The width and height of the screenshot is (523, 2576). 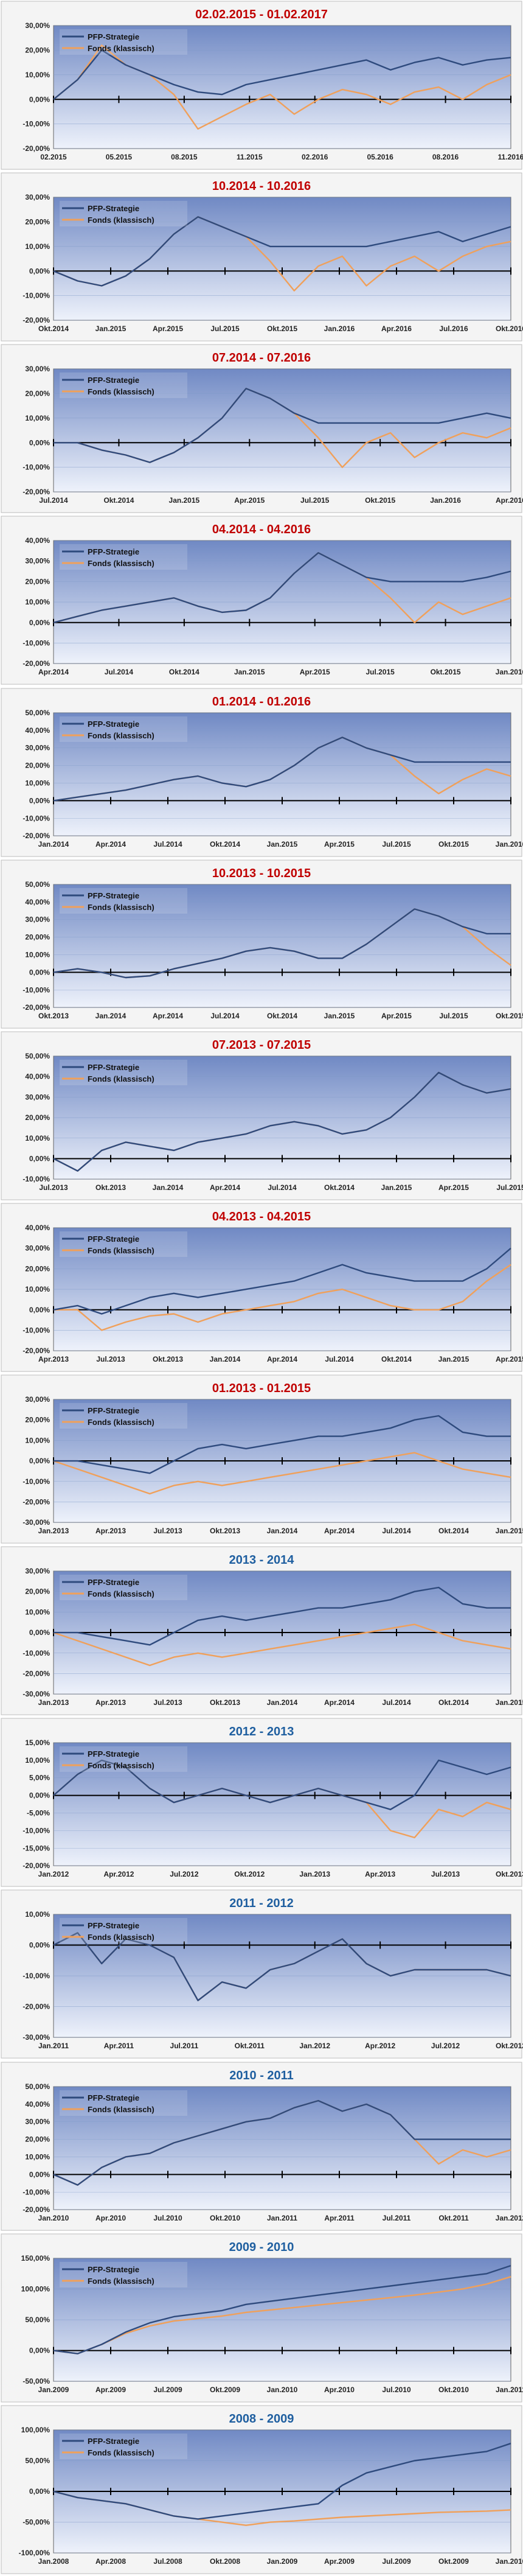 What do you see at coordinates (510, 1874) in the screenshot?
I see `x-tick-label: Okt.2013` at bounding box center [510, 1874].